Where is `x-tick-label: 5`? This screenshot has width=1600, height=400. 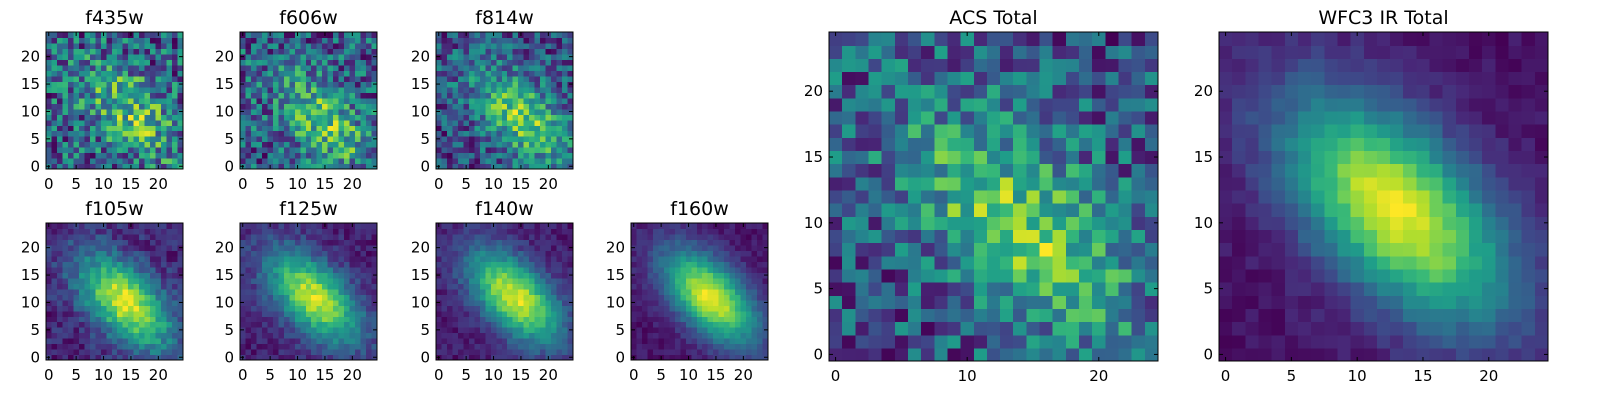 x-tick-label: 5 is located at coordinates (76, 375).